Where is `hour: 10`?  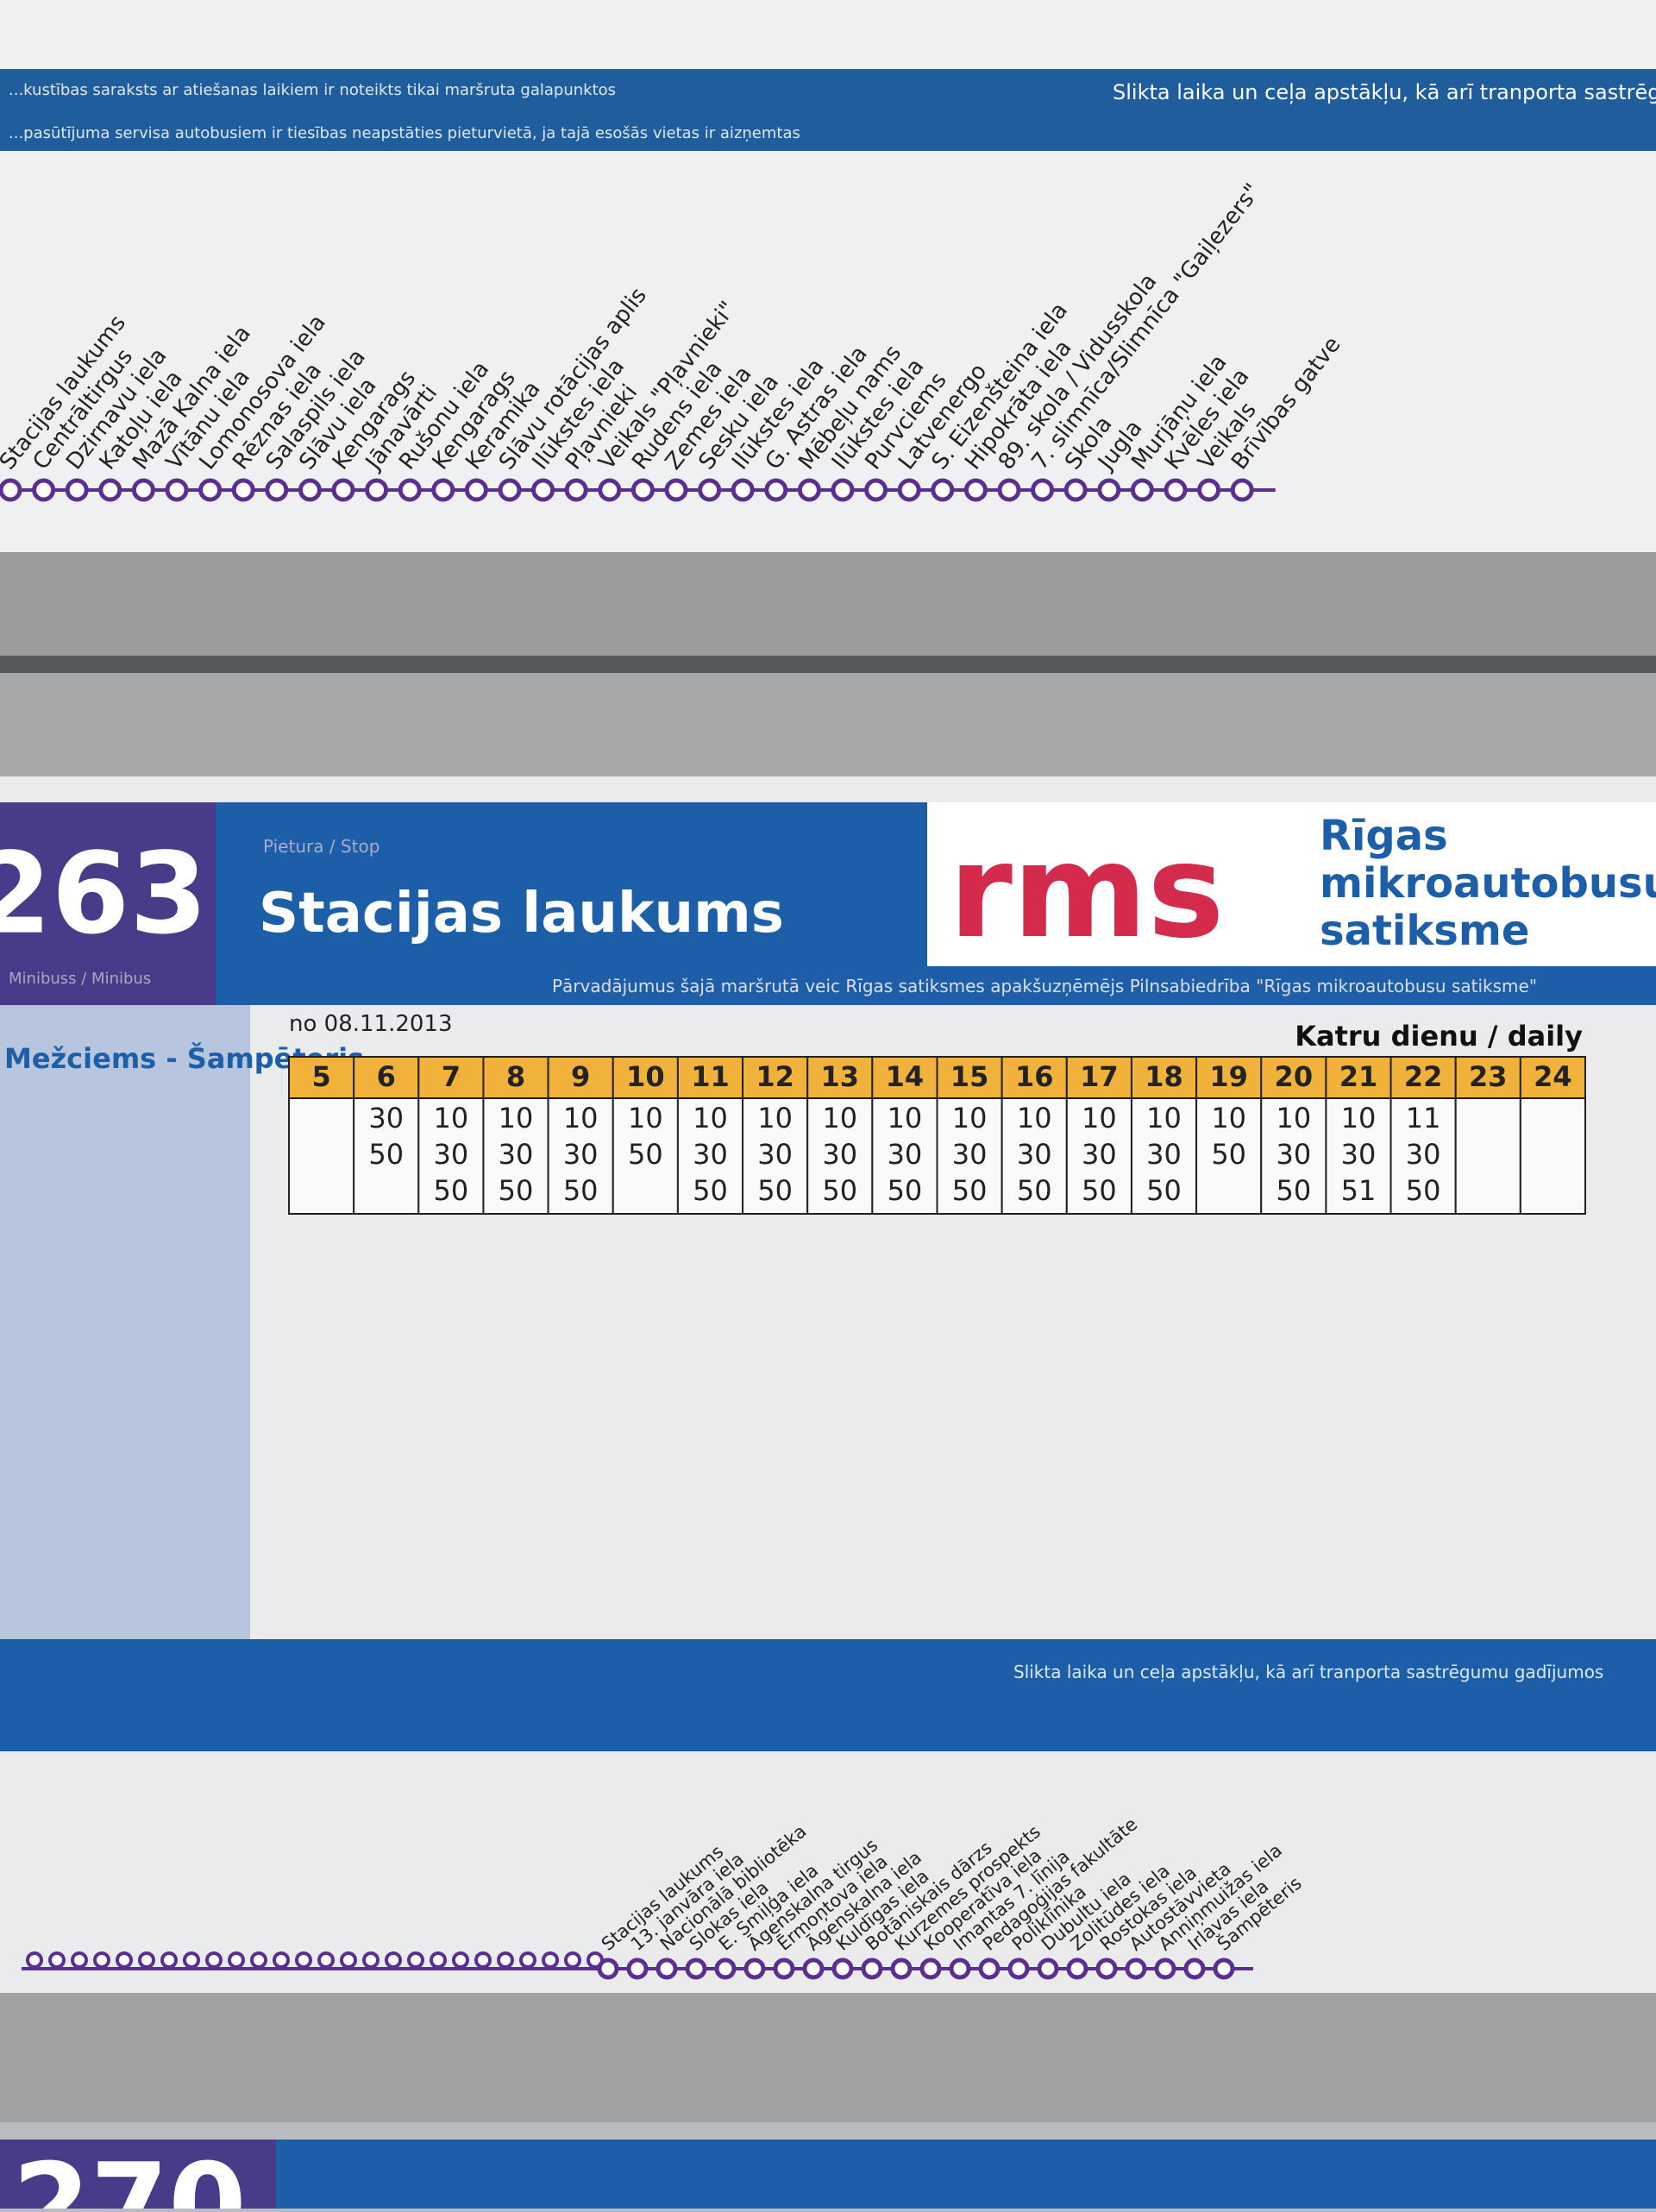
hour: 10 is located at coordinates (645, 1077).